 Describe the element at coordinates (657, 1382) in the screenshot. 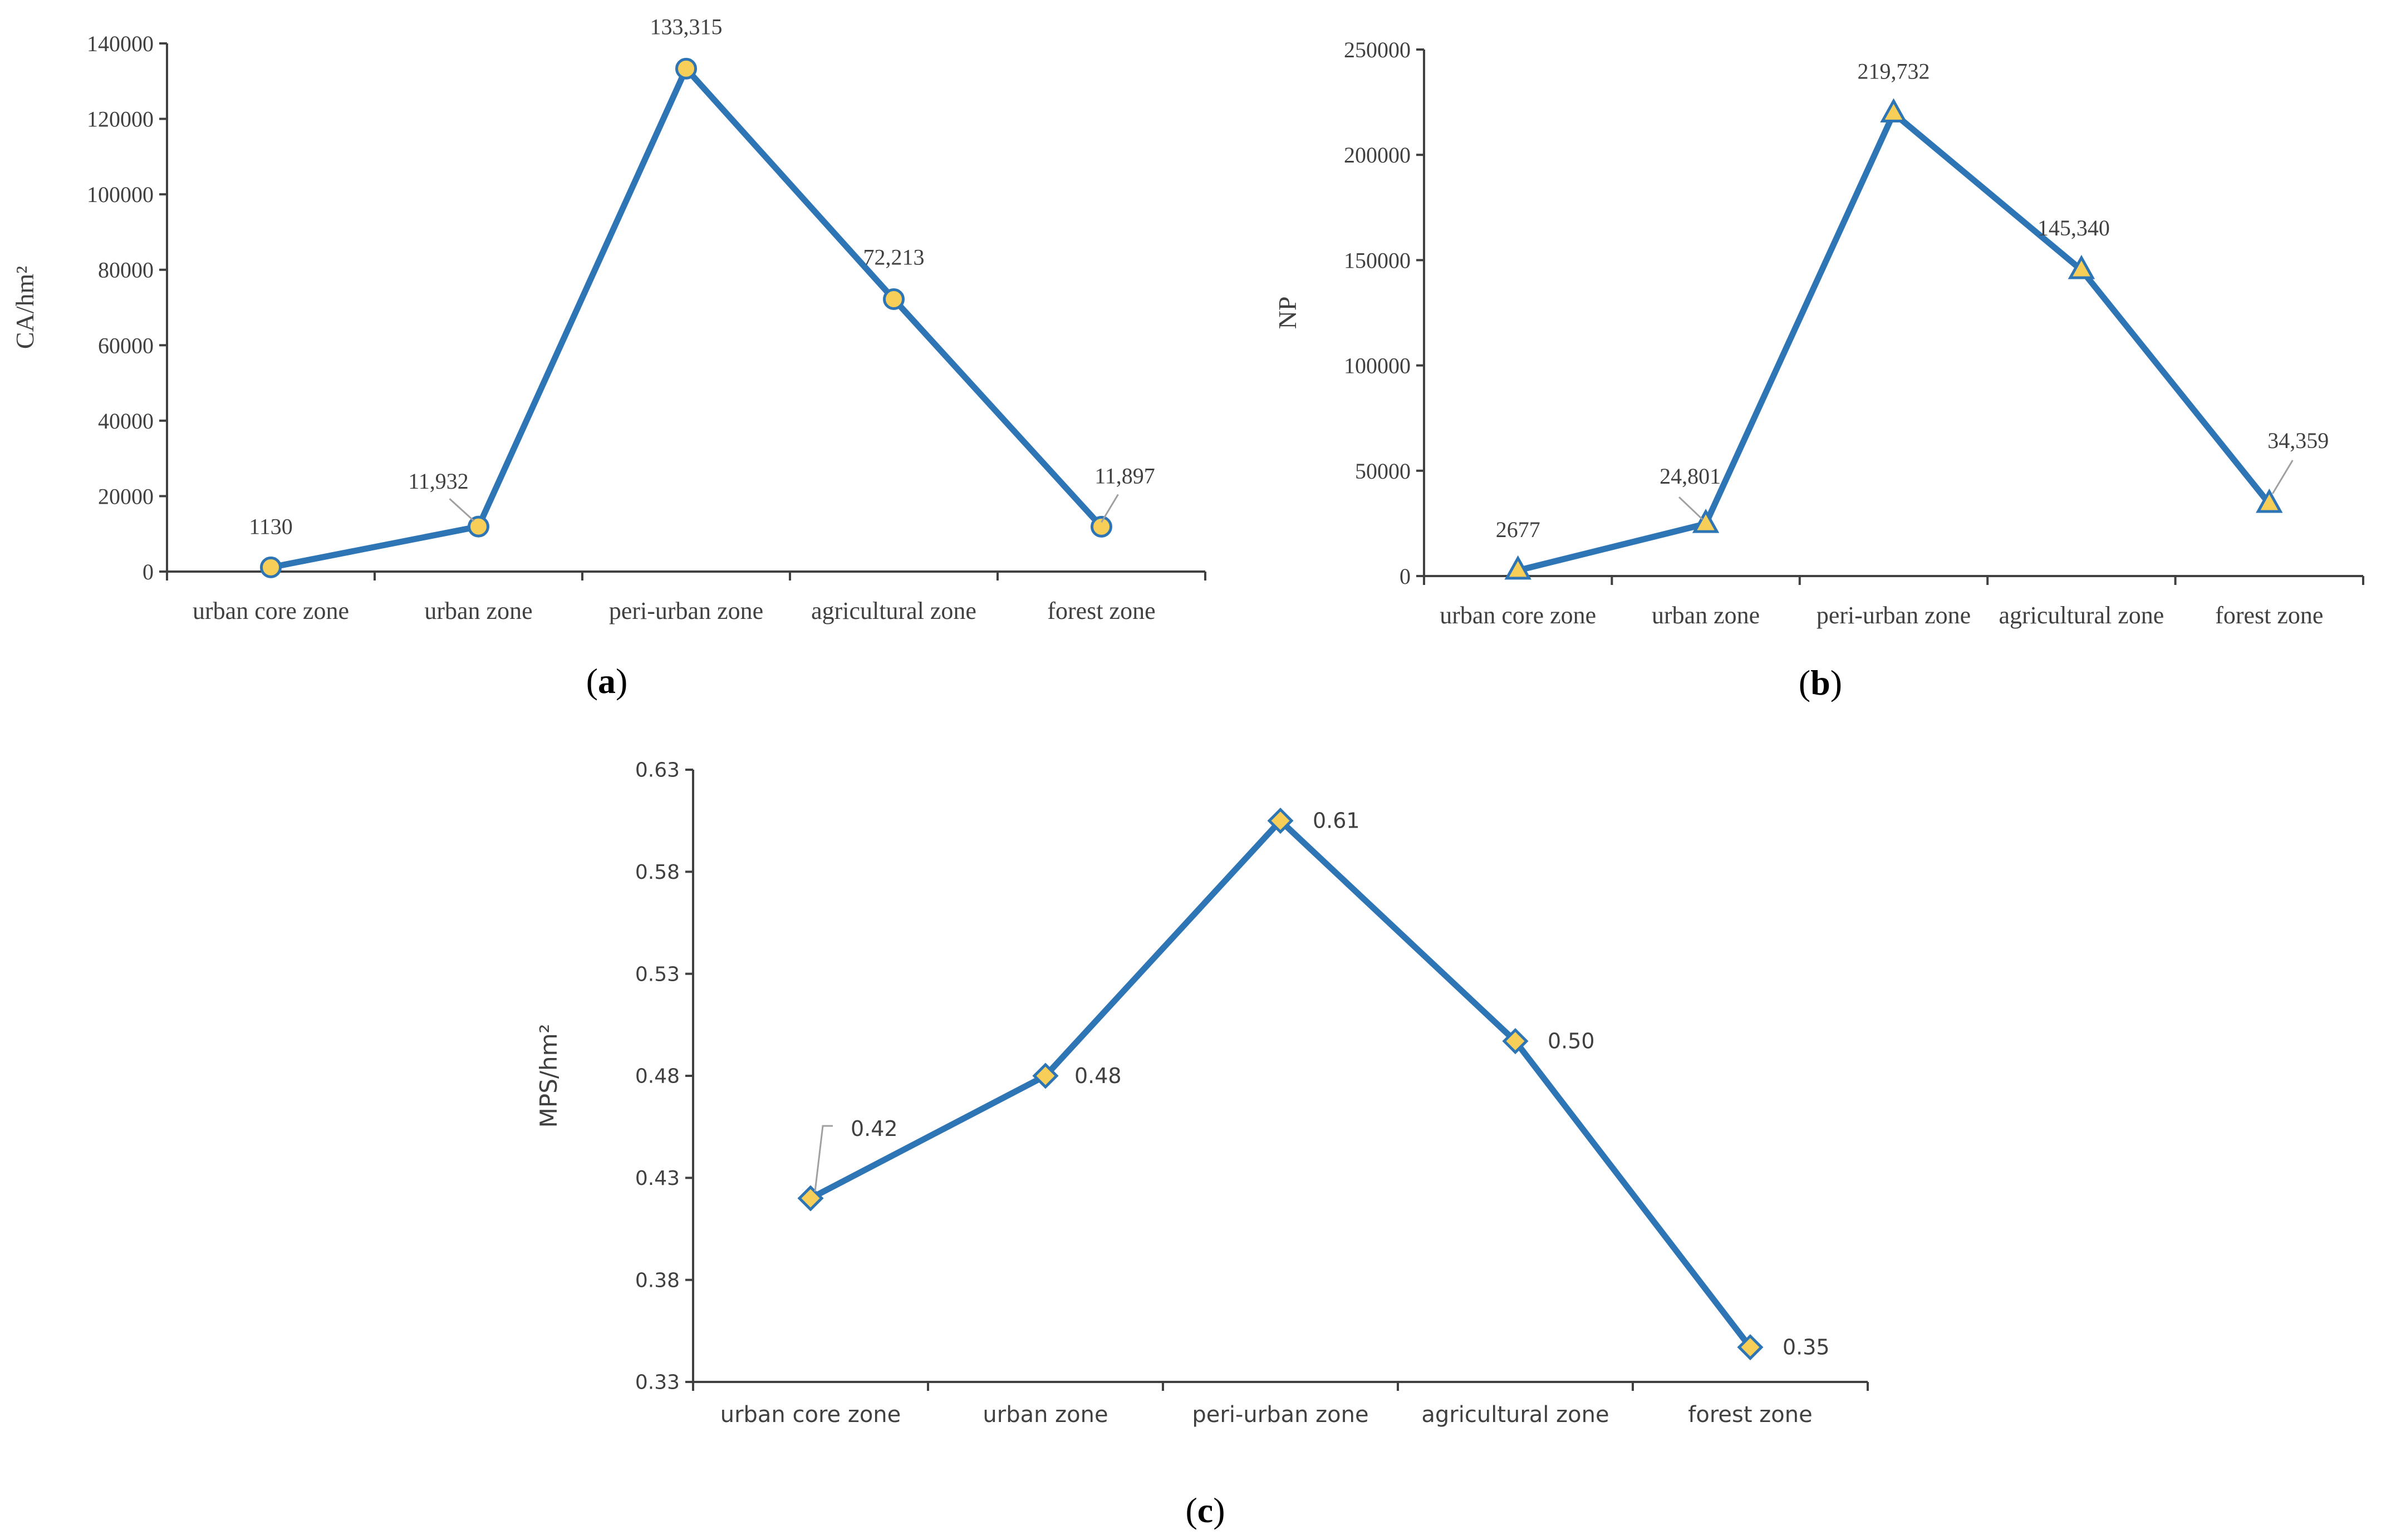

I see `y-tick-label: 0.33` at that location.